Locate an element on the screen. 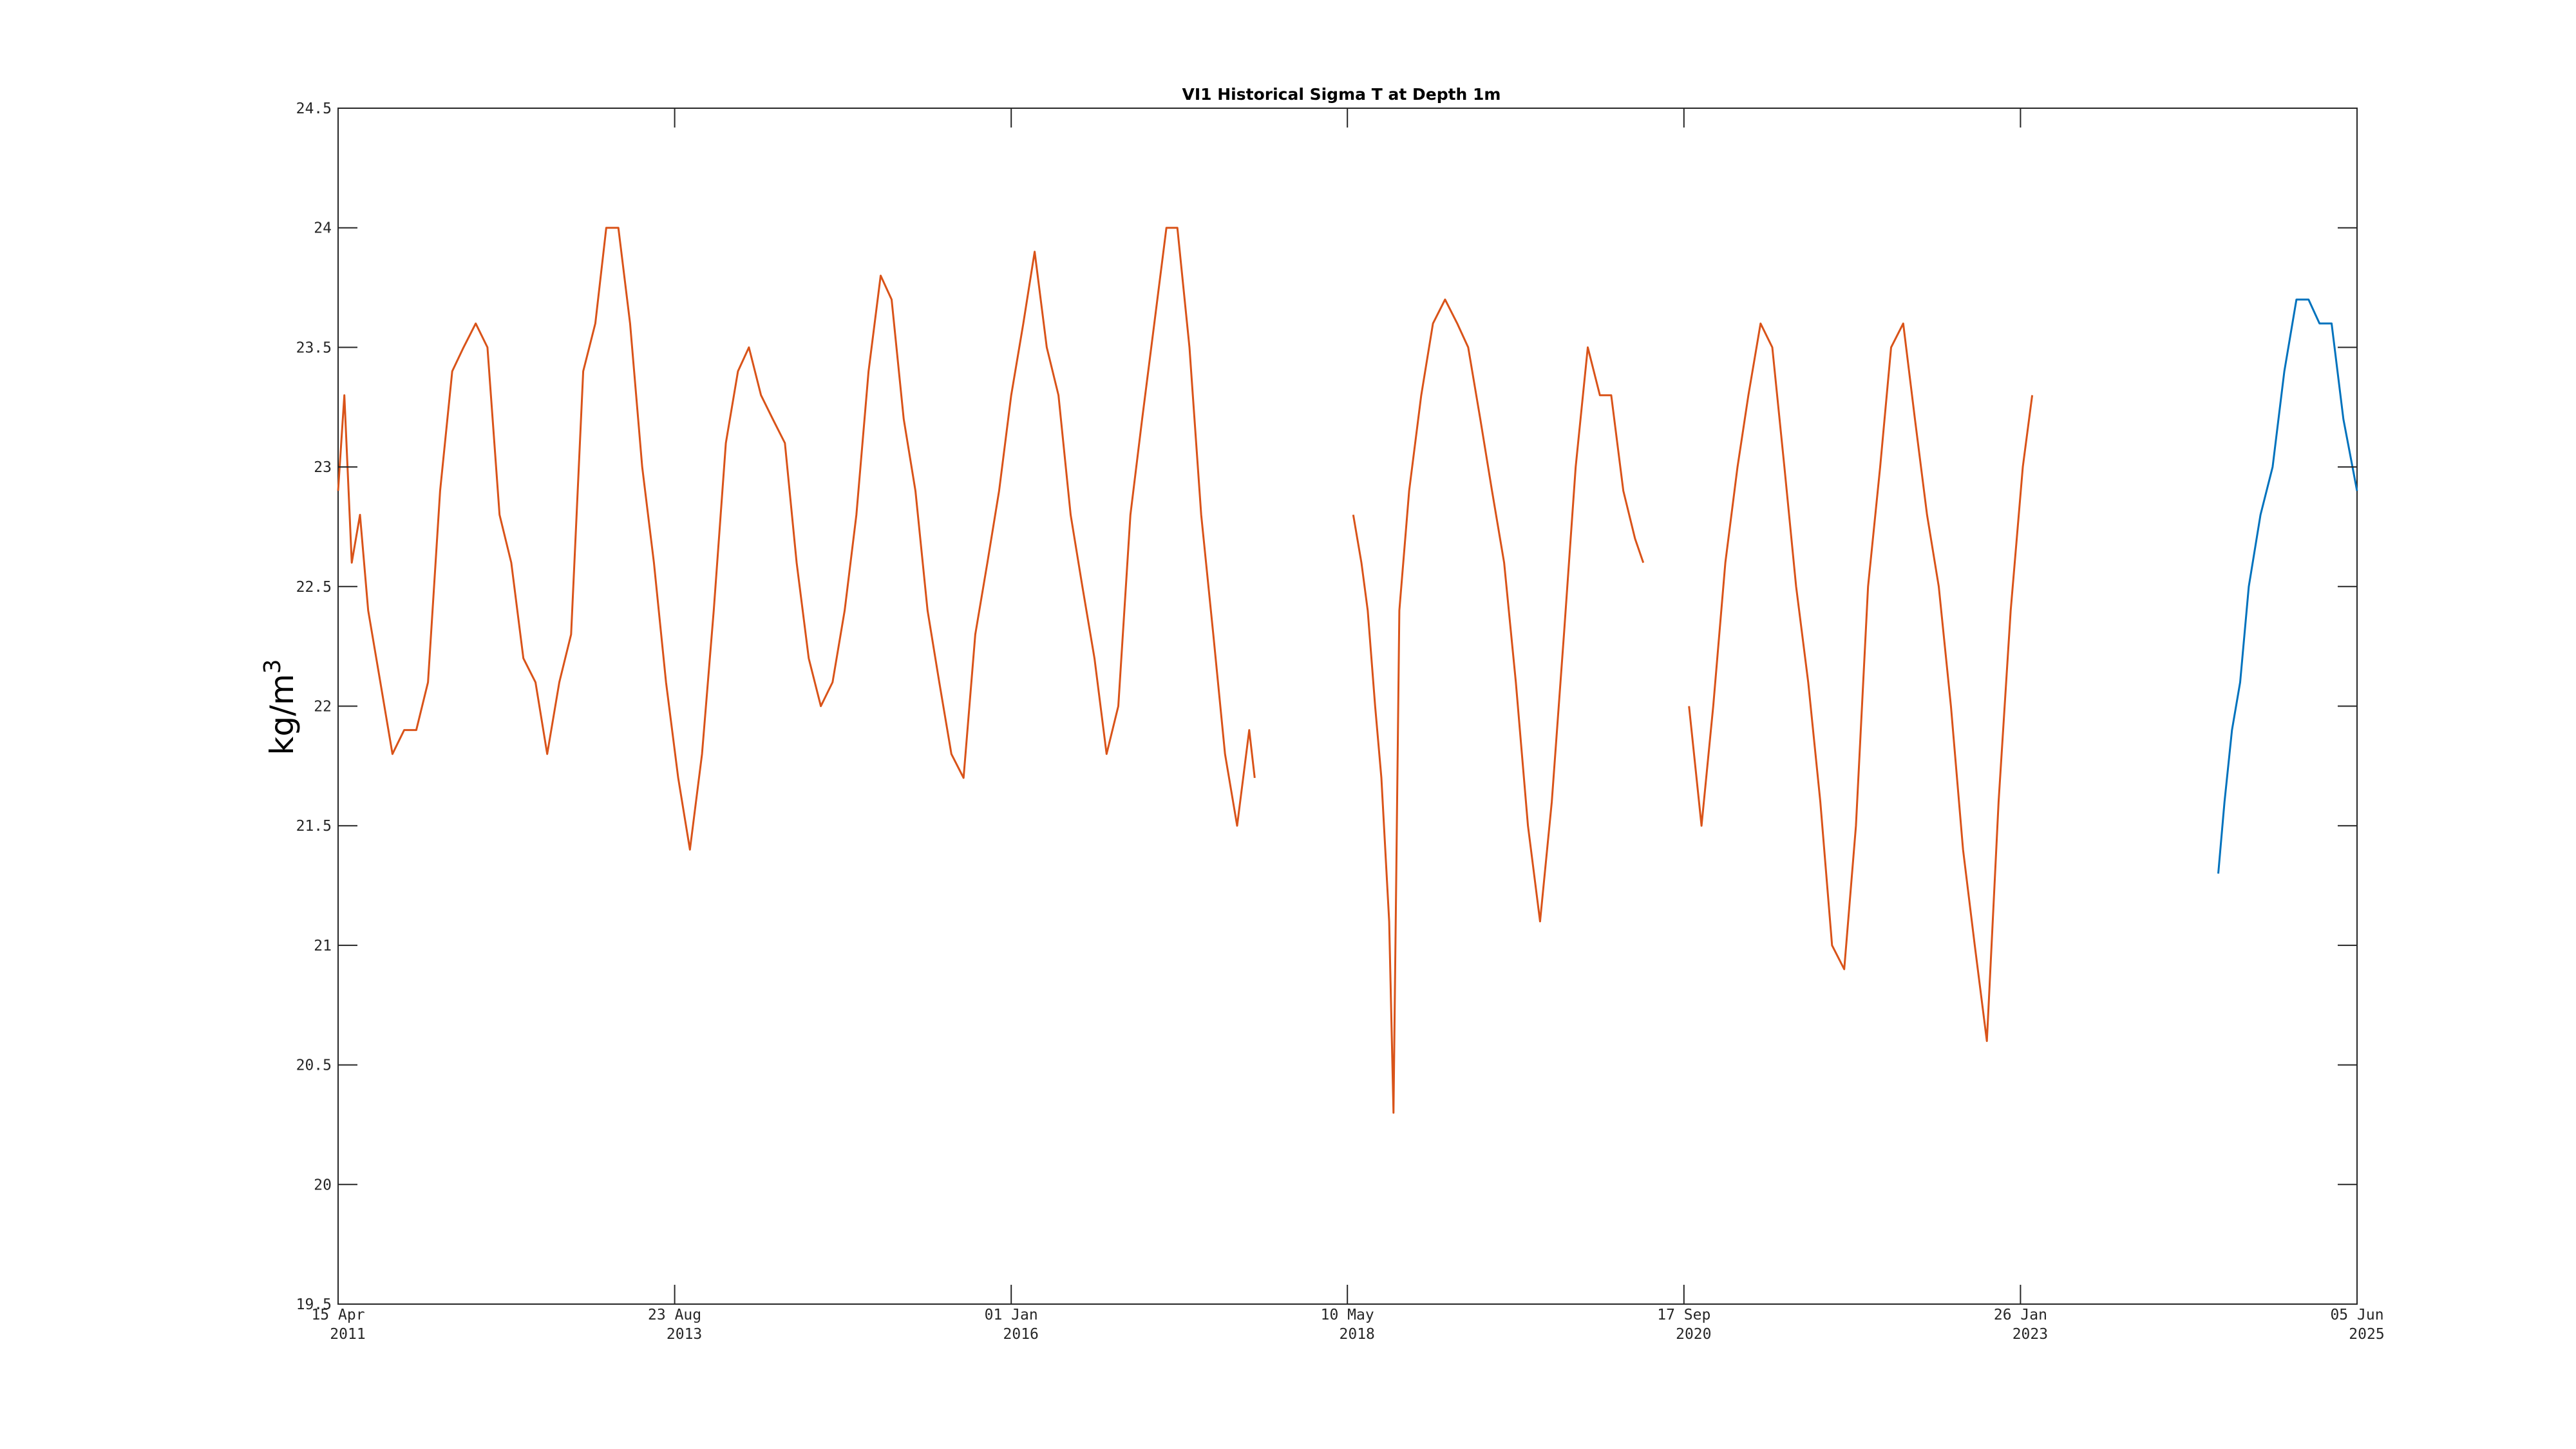  y-tick-label: 20.5 is located at coordinates (314, 1065).